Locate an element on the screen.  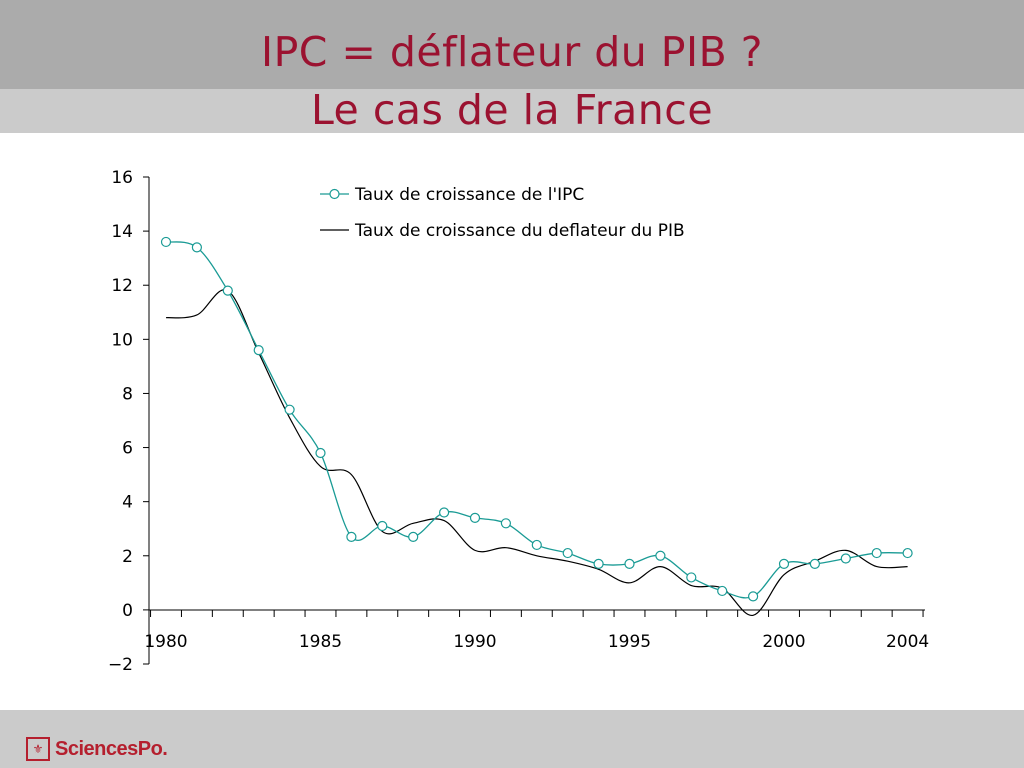
y-tick-label: 2 is located at coordinates (127, 557).